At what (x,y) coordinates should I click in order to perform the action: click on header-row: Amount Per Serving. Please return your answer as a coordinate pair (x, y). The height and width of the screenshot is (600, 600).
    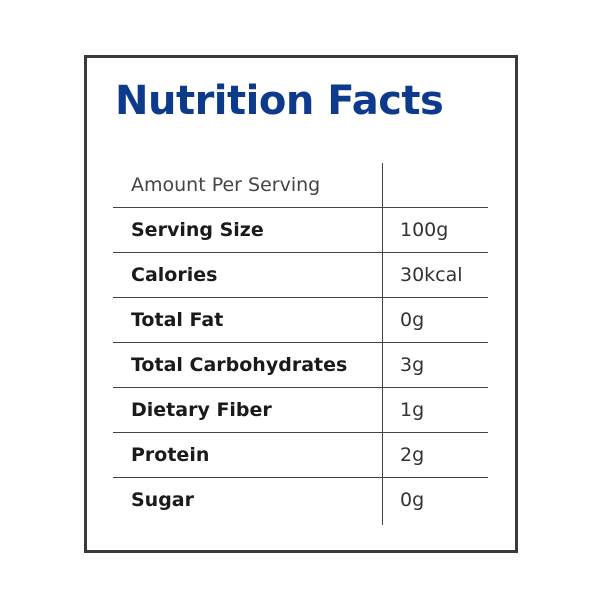
    Looking at the image, I should click on (300, 185).